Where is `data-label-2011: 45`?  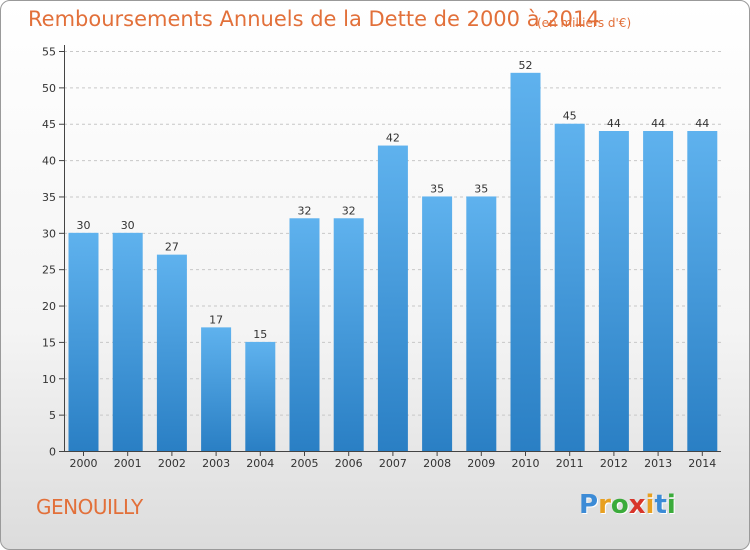
data-label-2011: 45 is located at coordinates (570, 116).